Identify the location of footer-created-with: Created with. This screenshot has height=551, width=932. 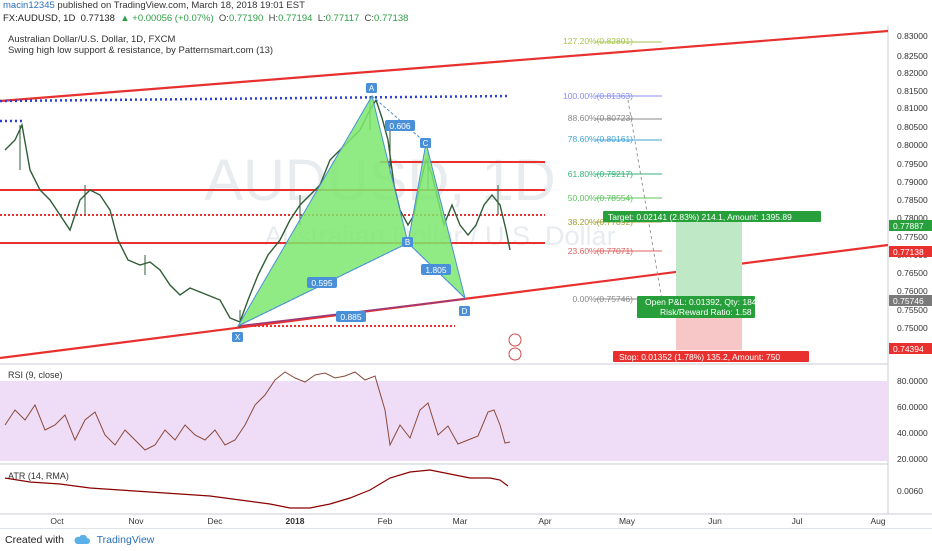
(34, 540).